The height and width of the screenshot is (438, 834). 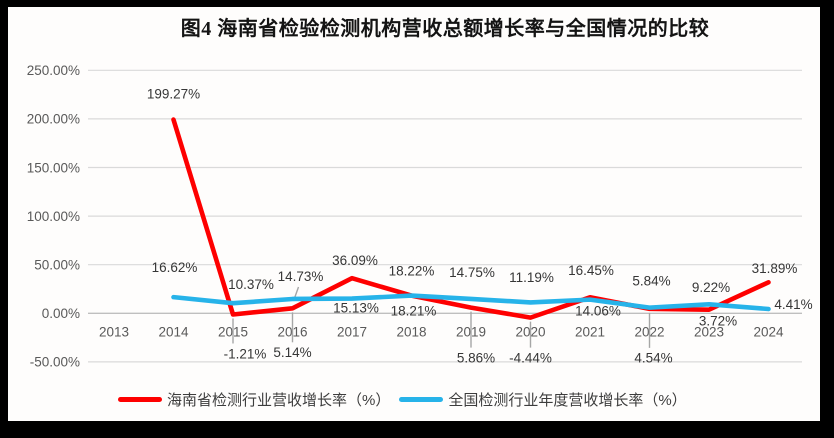 What do you see at coordinates (709, 332) in the screenshot?
I see `x-axis-label: 2023` at bounding box center [709, 332].